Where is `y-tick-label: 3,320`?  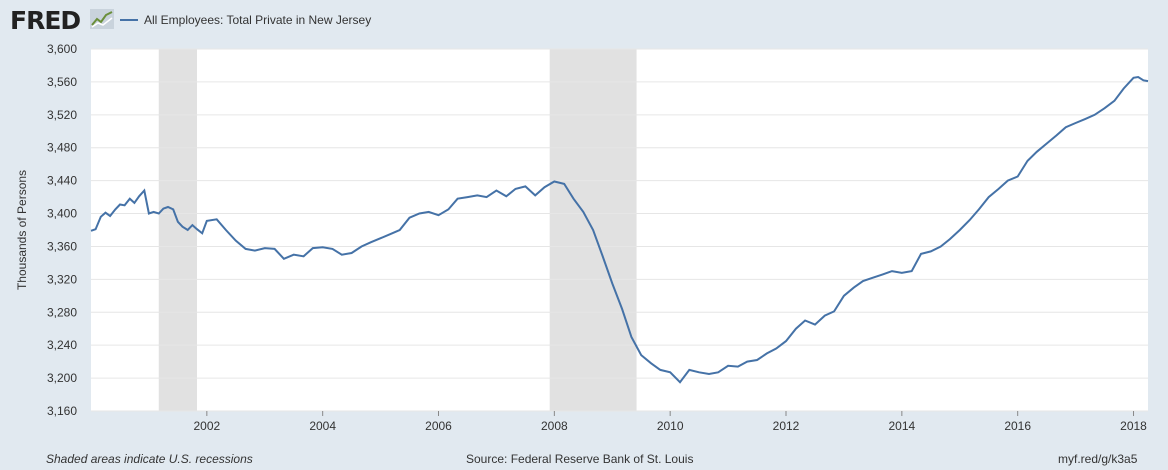
y-tick-label: 3,320 is located at coordinates (62, 279).